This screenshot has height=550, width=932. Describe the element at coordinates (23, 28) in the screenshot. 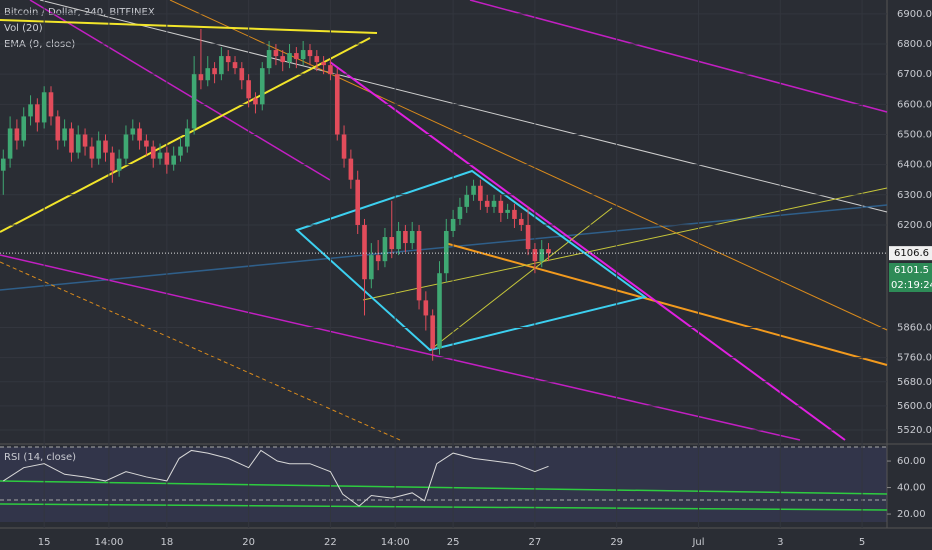

I see `indicator-label: Vol (20)` at that location.